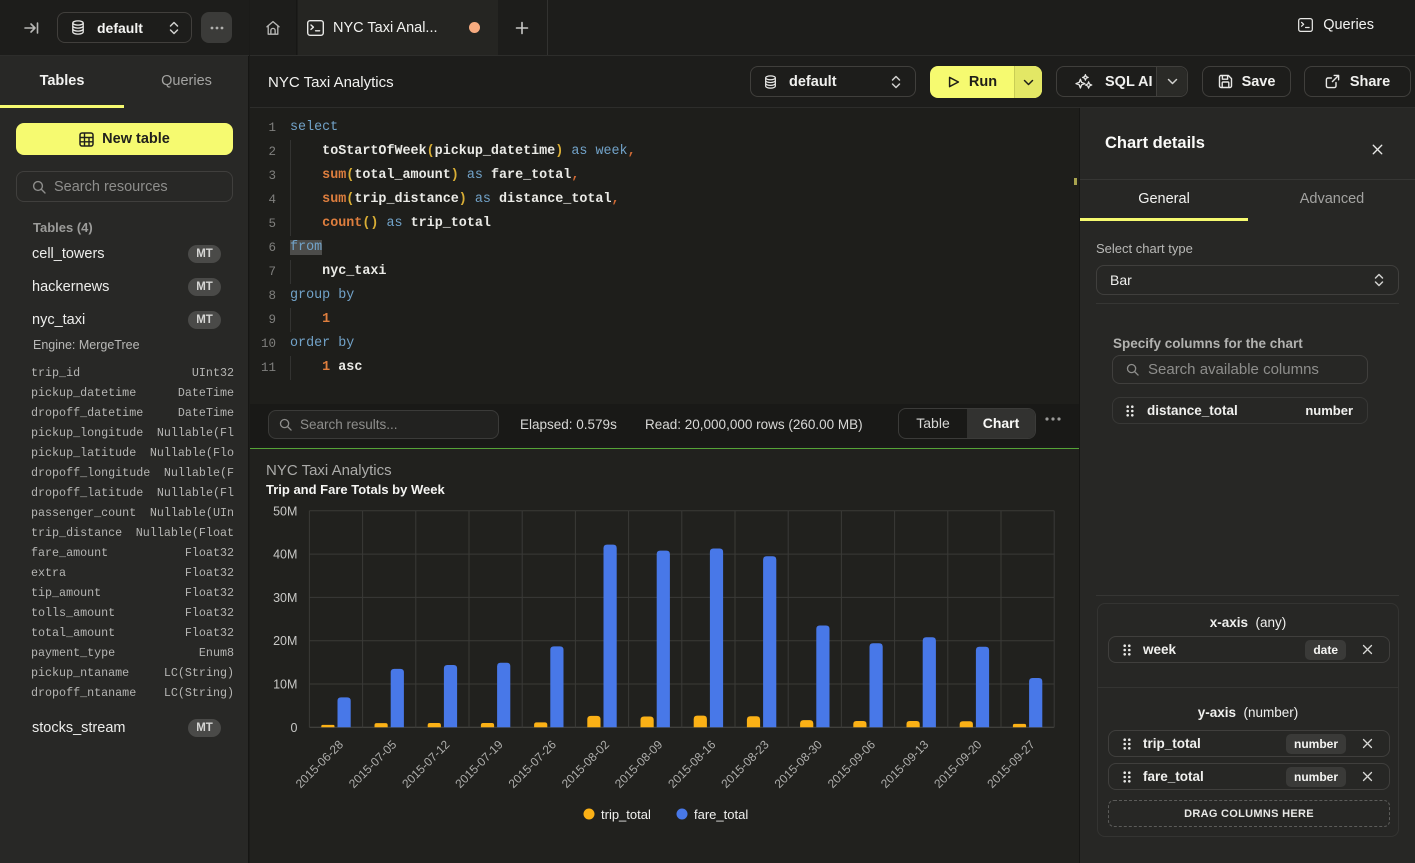 Image resolution: width=1415 pixels, height=863 pixels. I want to click on svg-text: 2015-08-09, so click(639, 764).